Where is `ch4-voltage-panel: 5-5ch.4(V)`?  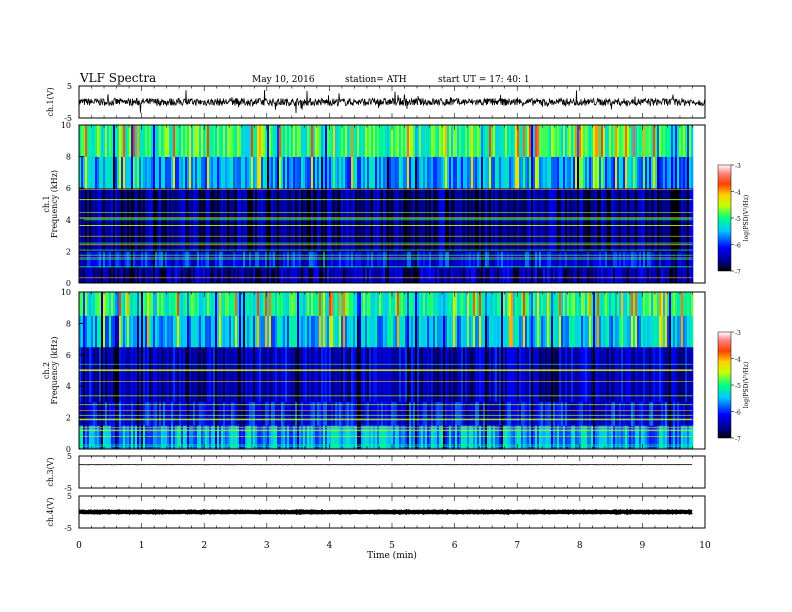
ch4-voltage-panel: 5-5ch.4(V) is located at coordinates (376, 512).